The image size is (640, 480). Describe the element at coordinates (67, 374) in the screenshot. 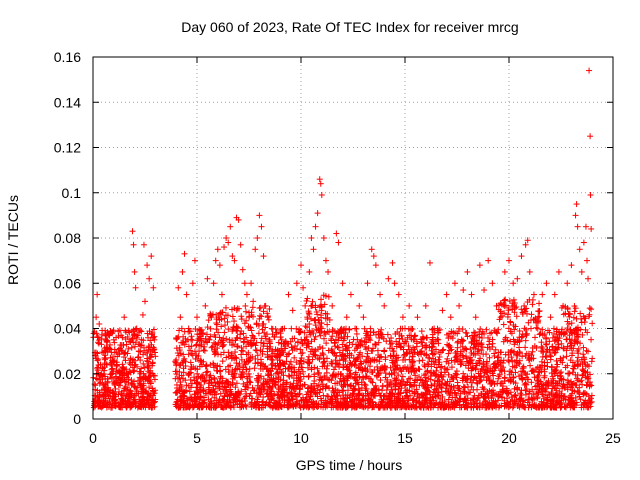

I see `y-tick-label: 0.02` at that location.